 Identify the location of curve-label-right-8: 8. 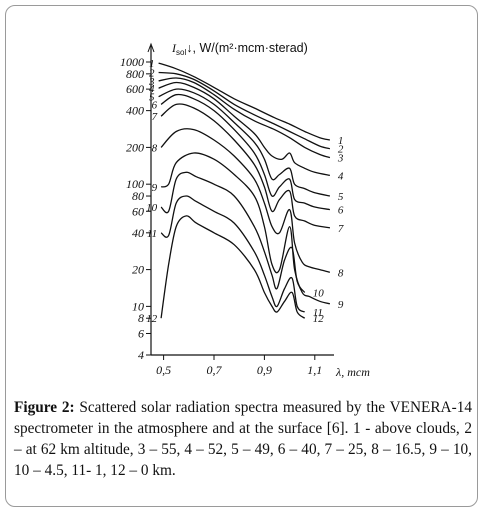
(341, 273).